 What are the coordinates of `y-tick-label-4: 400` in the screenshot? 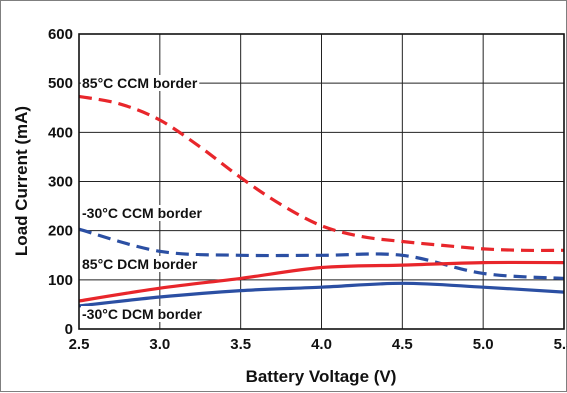 It's located at (60, 132).